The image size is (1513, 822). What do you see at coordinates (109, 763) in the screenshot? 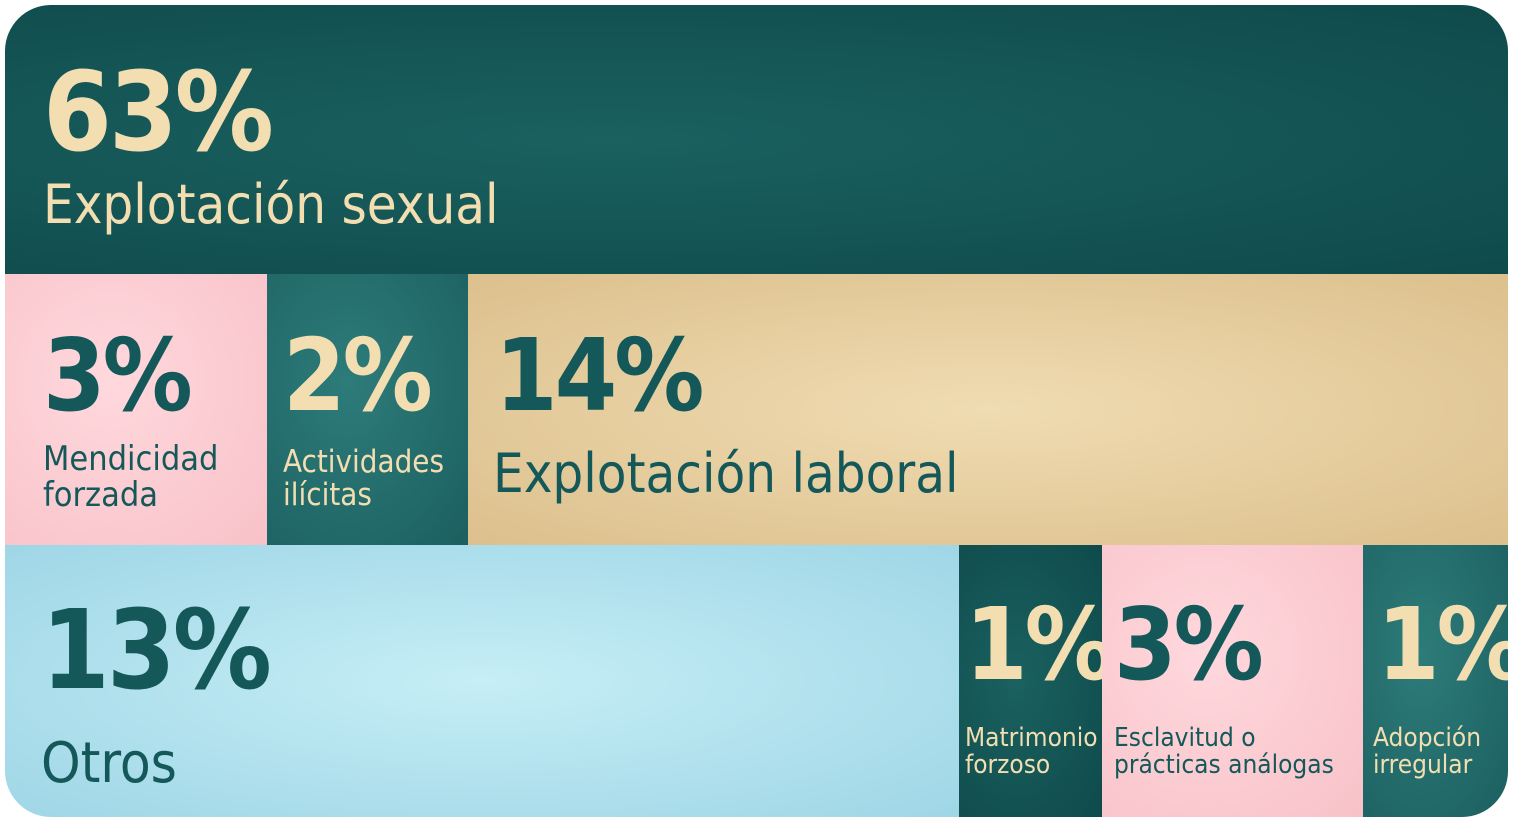
I see `category-label-otros: Otros` at bounding box center [109, 763].